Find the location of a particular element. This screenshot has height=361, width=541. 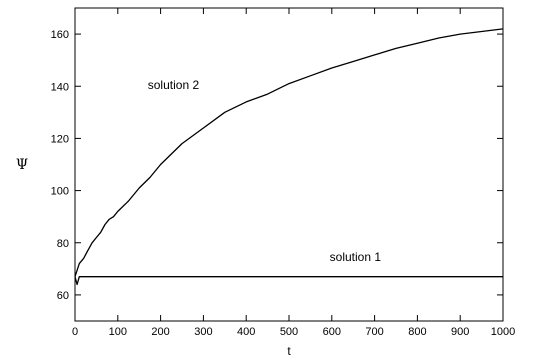

x-tick-label: 300 is located at coordinates (203, 332).